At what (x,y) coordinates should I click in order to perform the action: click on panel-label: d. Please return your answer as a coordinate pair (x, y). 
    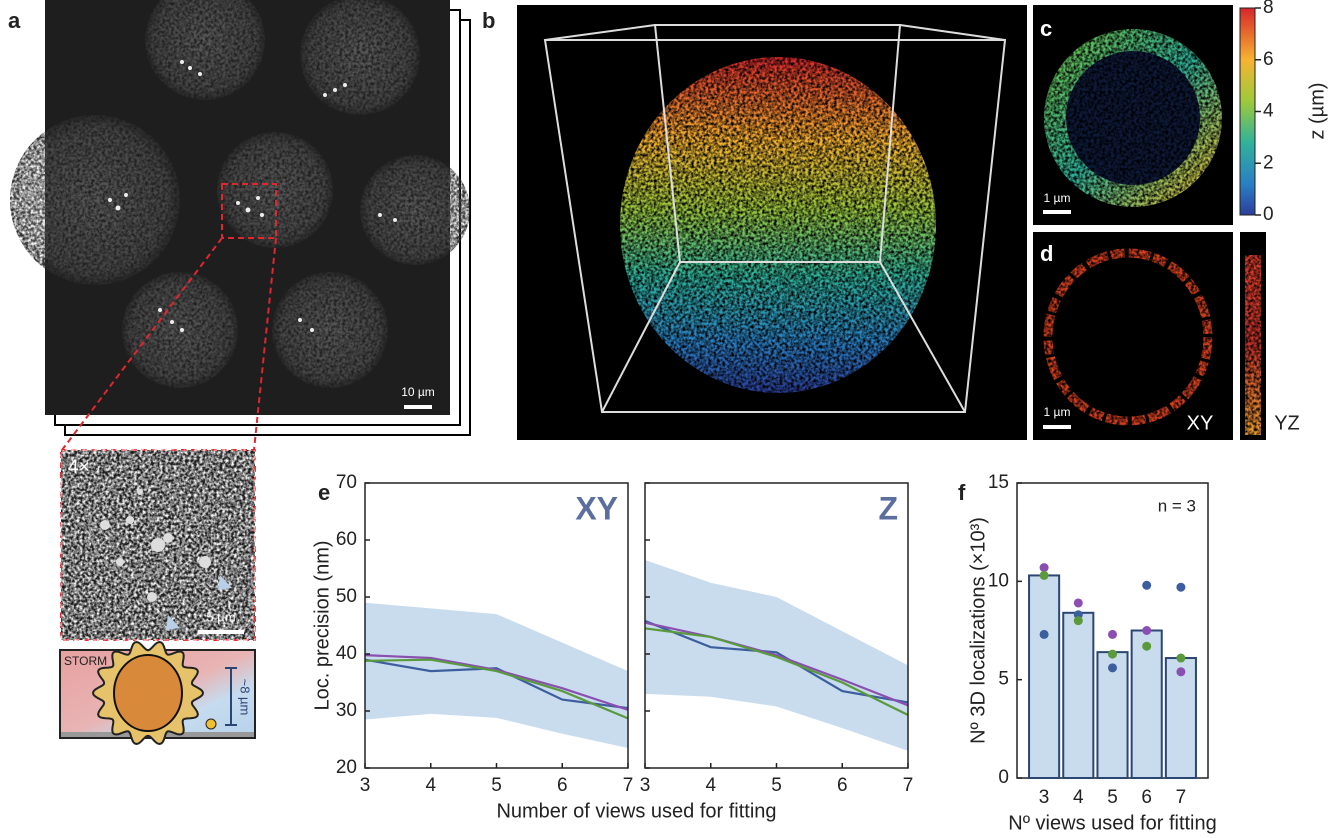
    Looking at the image, I should click on (1046, 253).